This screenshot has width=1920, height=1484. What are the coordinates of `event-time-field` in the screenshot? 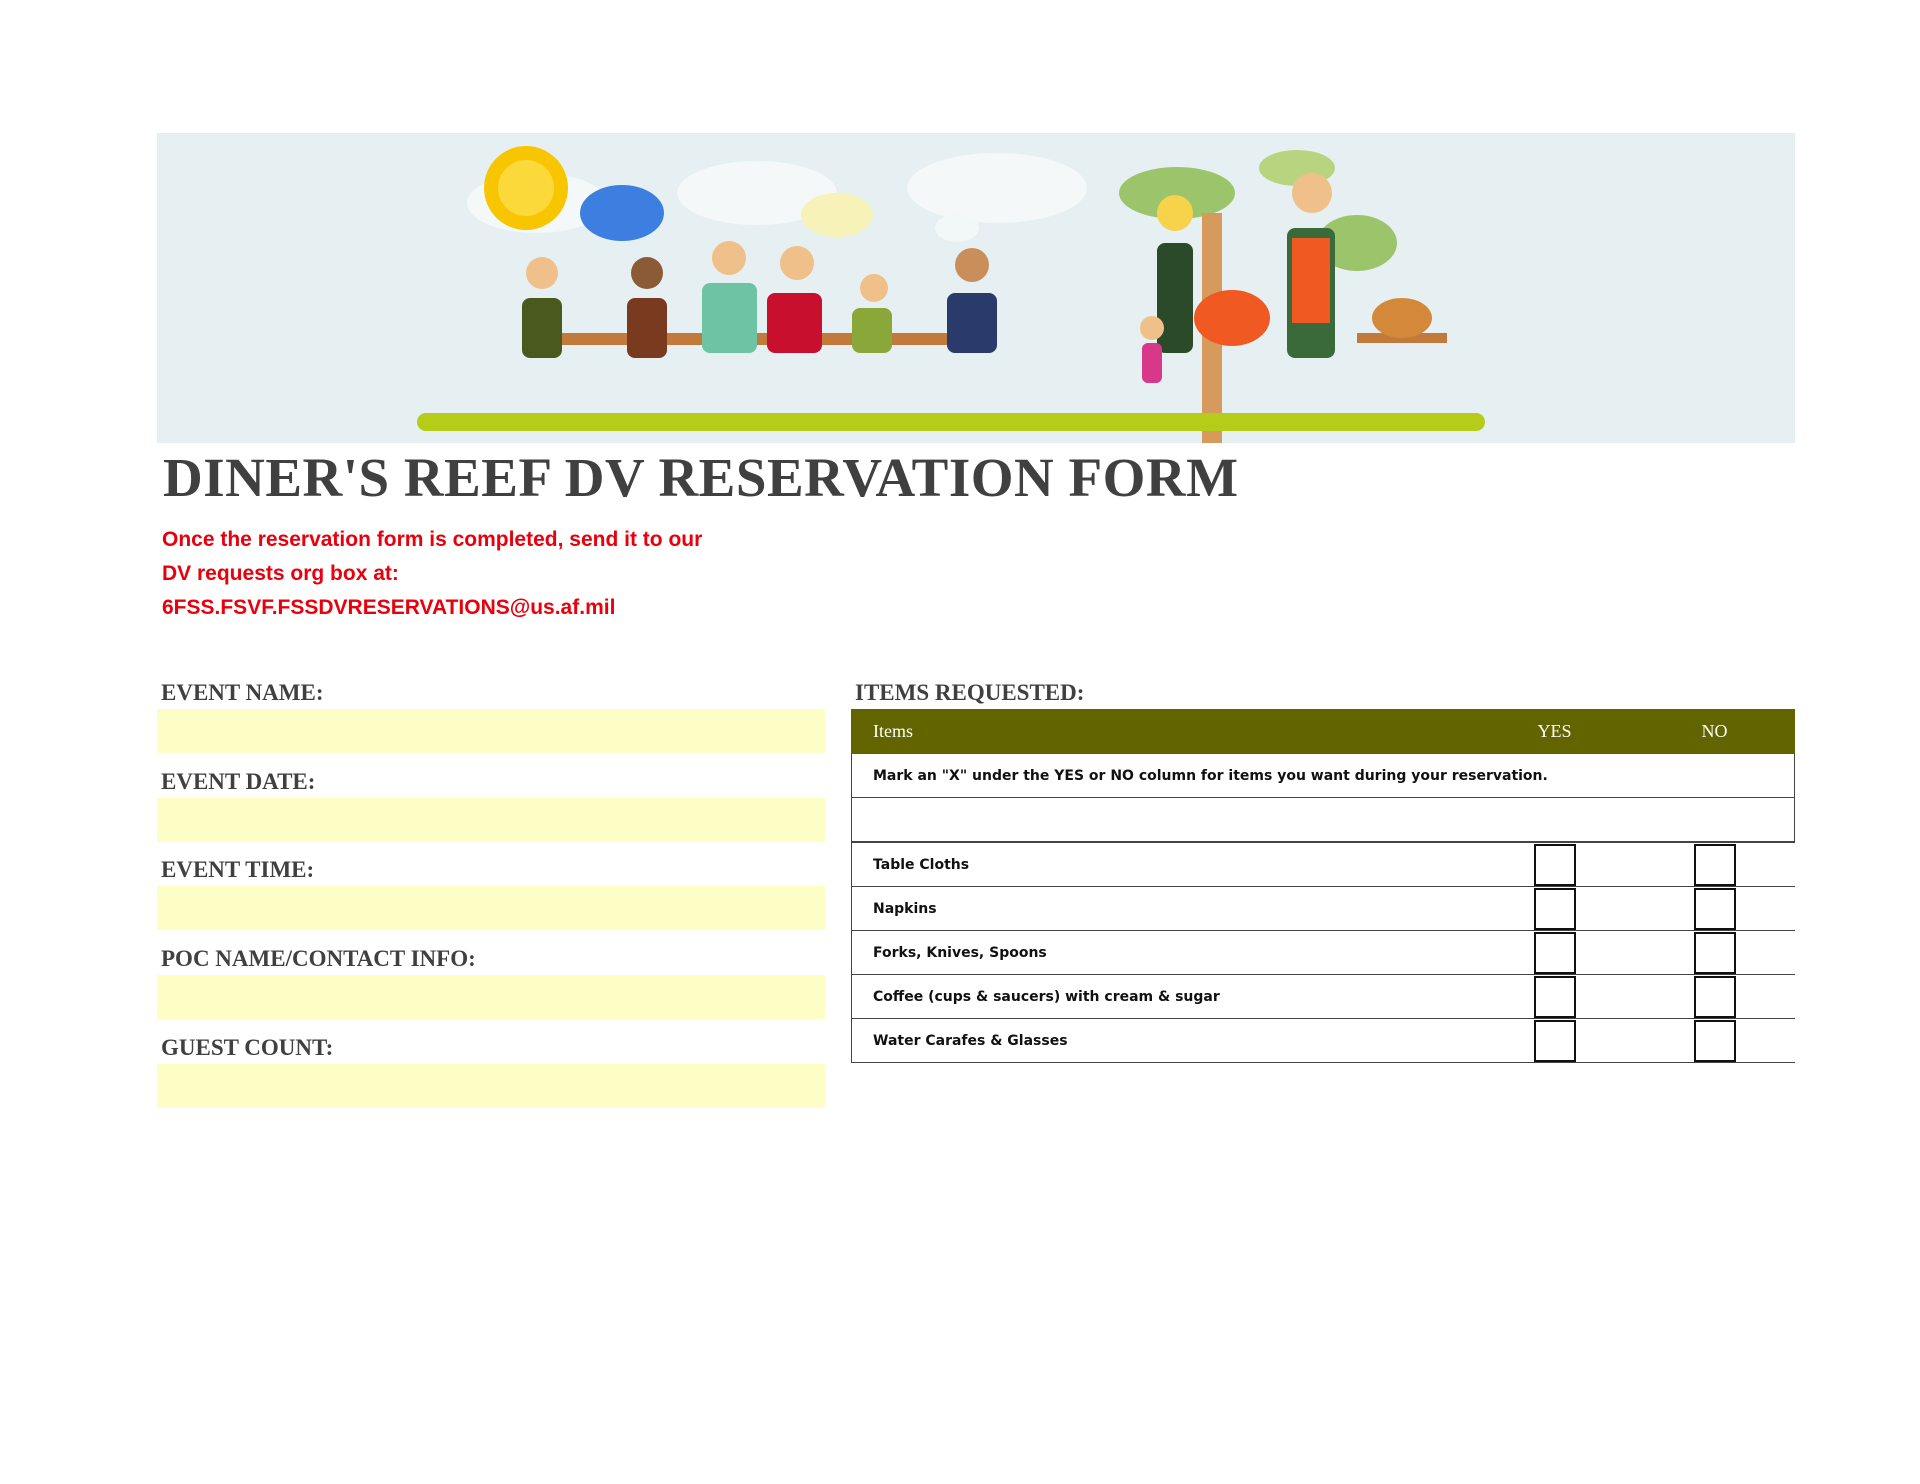 It's located at (491, 908).